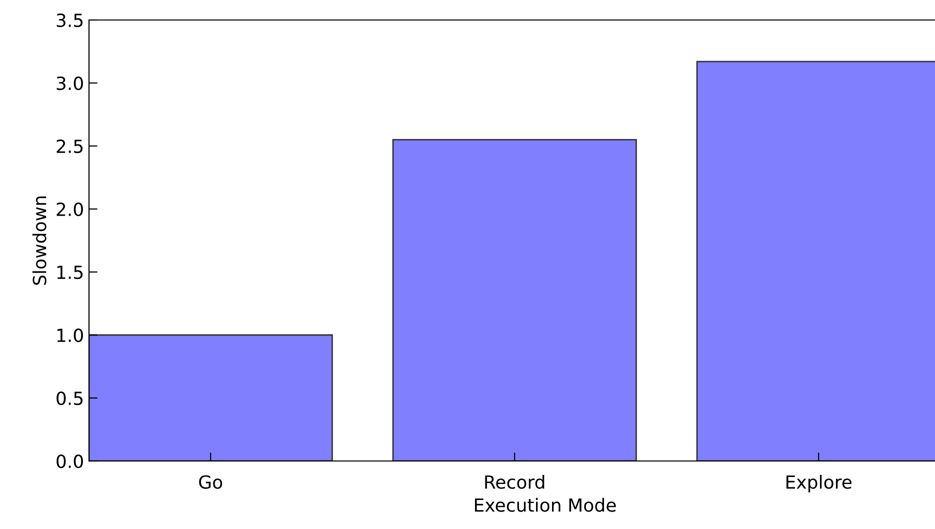  What do you see at coordinates (69, 20) in the screenshot?
I see `y-tick-label: 3.5` at bounding box center [69, 20].